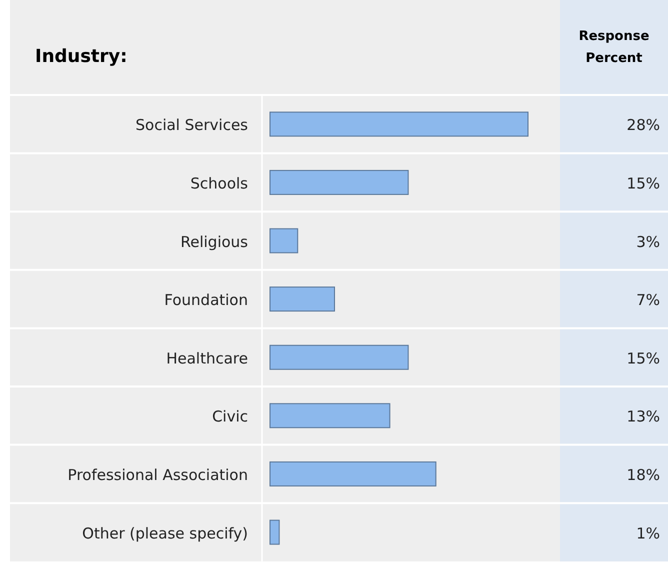 Image resolution: width=668 pixels, height=563 pixels. What do you see at coordinates (206, 300) in the screenshot?
I see `y-tick-label: Foundation` at bounding box center [206, 300].